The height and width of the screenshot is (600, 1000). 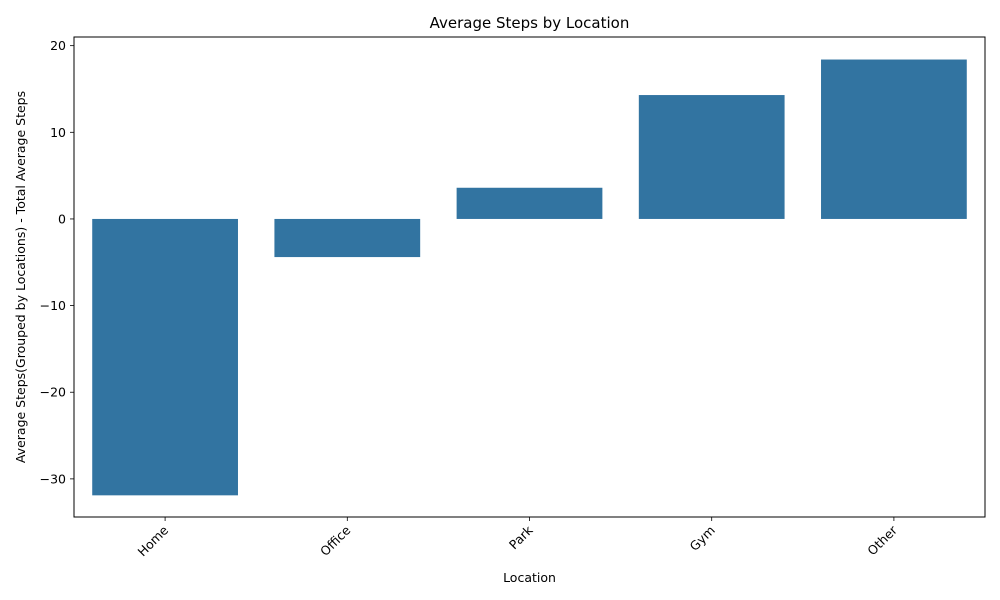 I want to click on x-axis-ticks: Home Office Park Gym Other, so click(x=518, y=538).